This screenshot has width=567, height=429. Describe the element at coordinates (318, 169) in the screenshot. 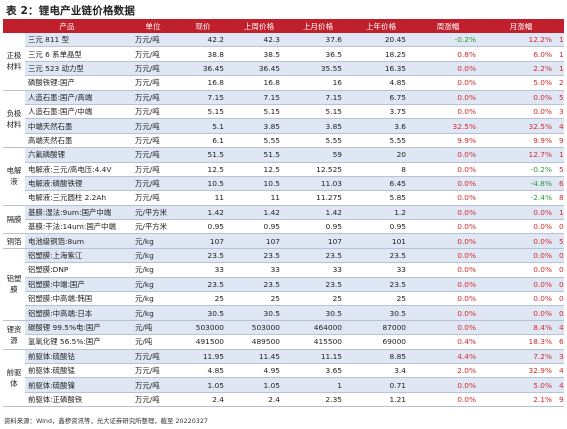

I see `last-month-cell: 12.525` at that location.